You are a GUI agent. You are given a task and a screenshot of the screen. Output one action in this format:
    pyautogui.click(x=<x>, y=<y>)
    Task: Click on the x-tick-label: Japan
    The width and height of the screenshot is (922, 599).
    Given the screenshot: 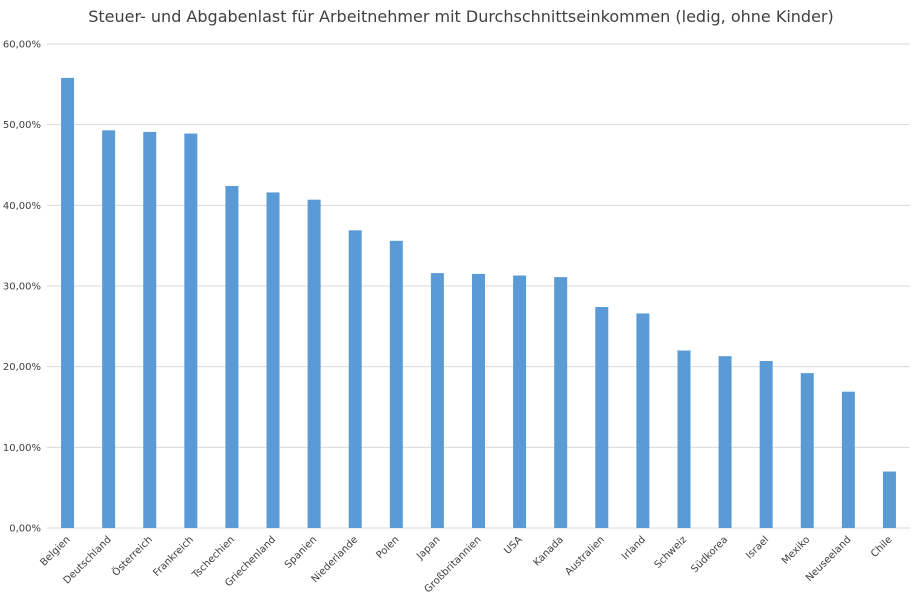 What is the action you would take?
    pyautogui.click(x=428, y=548)
    